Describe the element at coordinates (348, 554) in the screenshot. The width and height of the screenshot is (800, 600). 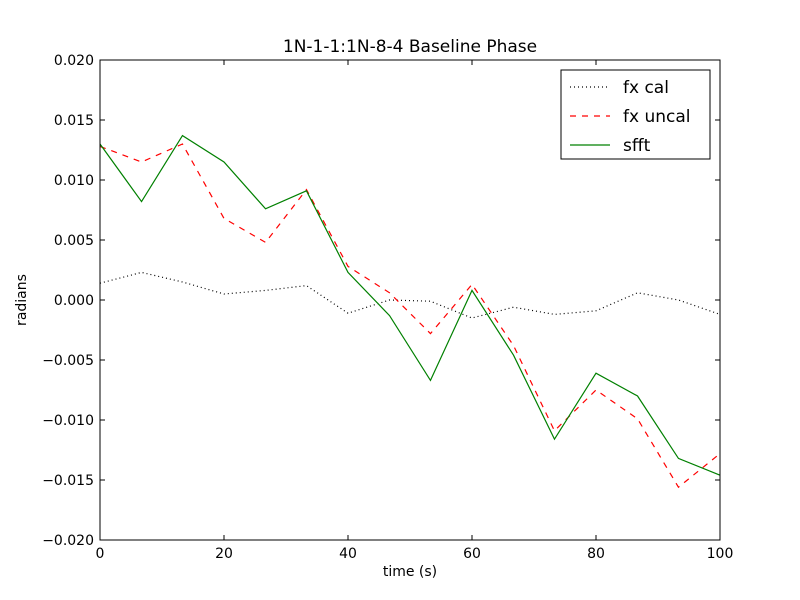
I see `x-tick-label: 40` at that location.